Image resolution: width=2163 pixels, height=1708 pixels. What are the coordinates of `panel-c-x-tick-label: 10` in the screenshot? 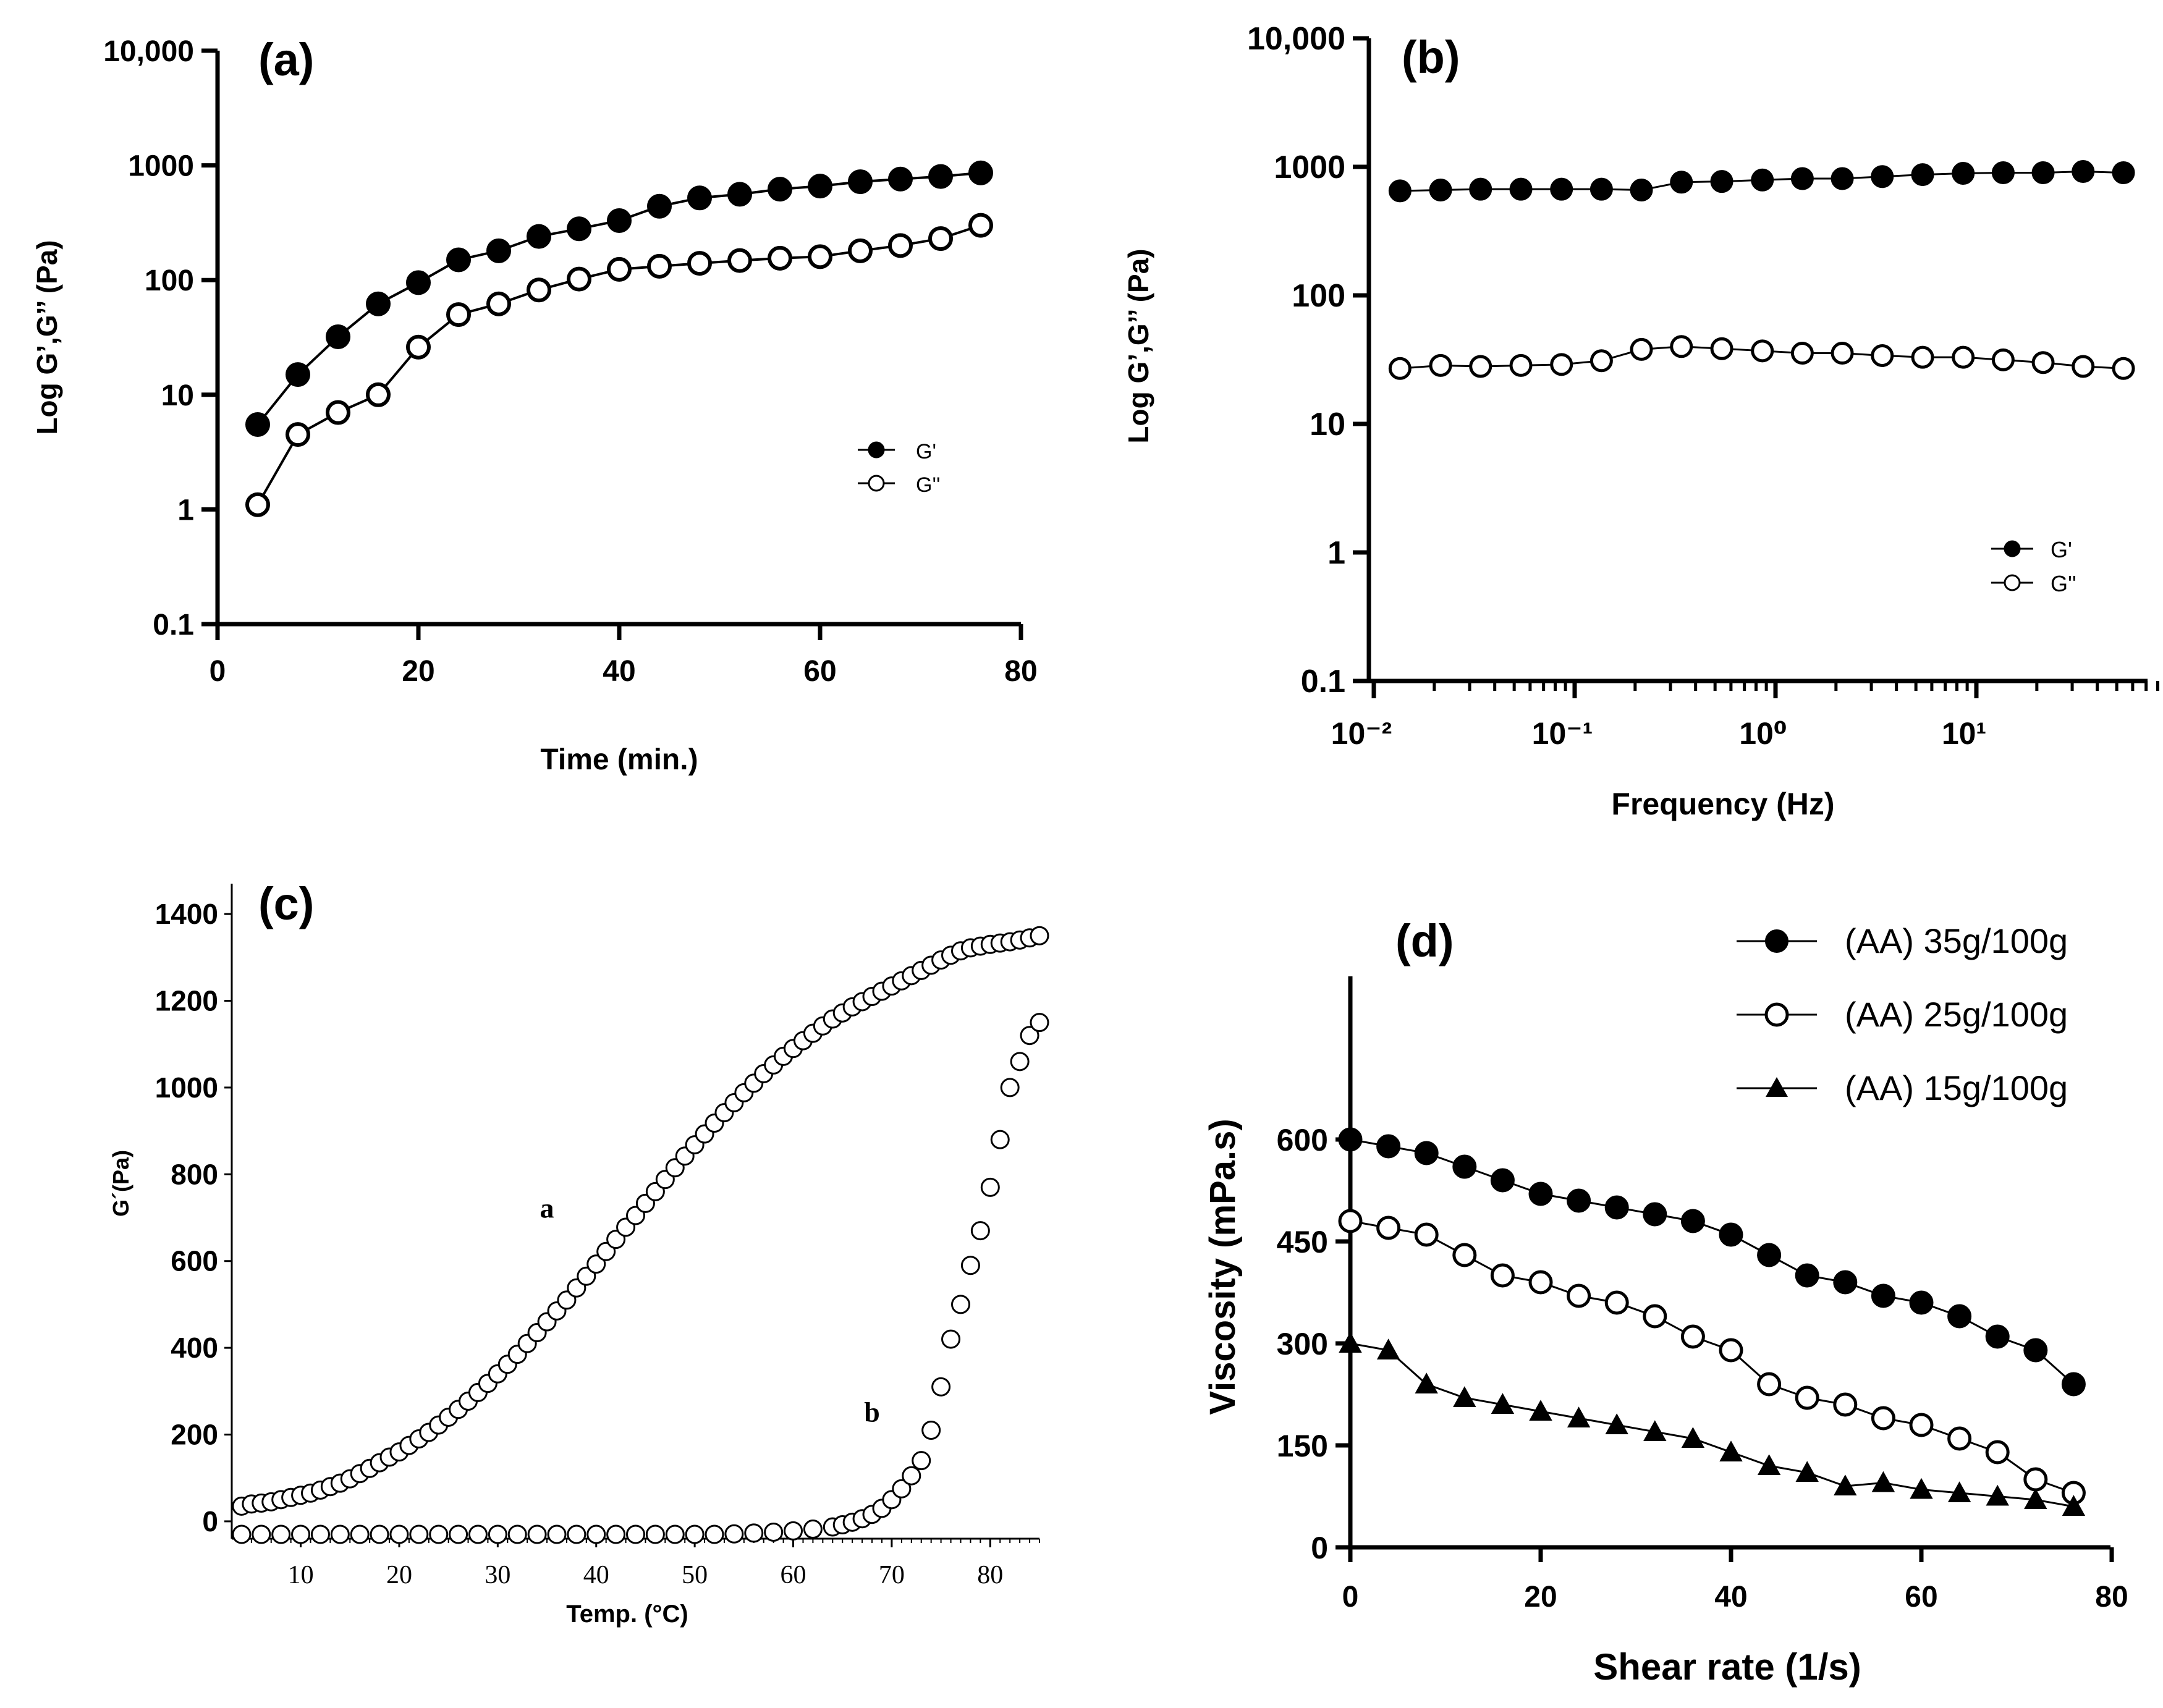 It's located at (301, 1575).